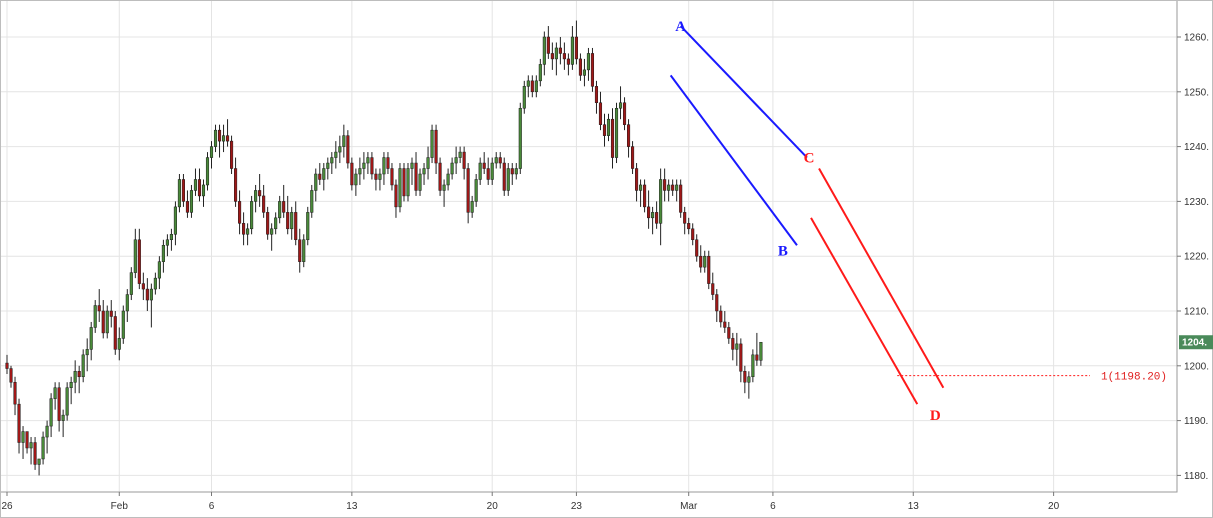 The width and height of the screenshot is (1213, 518). Describe the element at coordinates (914, 506) in the screenshot. I see `x-tick-label: 13` at that location.